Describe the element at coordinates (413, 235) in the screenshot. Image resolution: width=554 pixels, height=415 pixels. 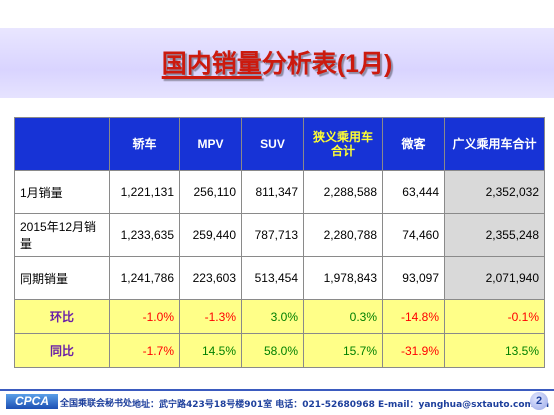
I see `table-cell: 74,460` at that location.